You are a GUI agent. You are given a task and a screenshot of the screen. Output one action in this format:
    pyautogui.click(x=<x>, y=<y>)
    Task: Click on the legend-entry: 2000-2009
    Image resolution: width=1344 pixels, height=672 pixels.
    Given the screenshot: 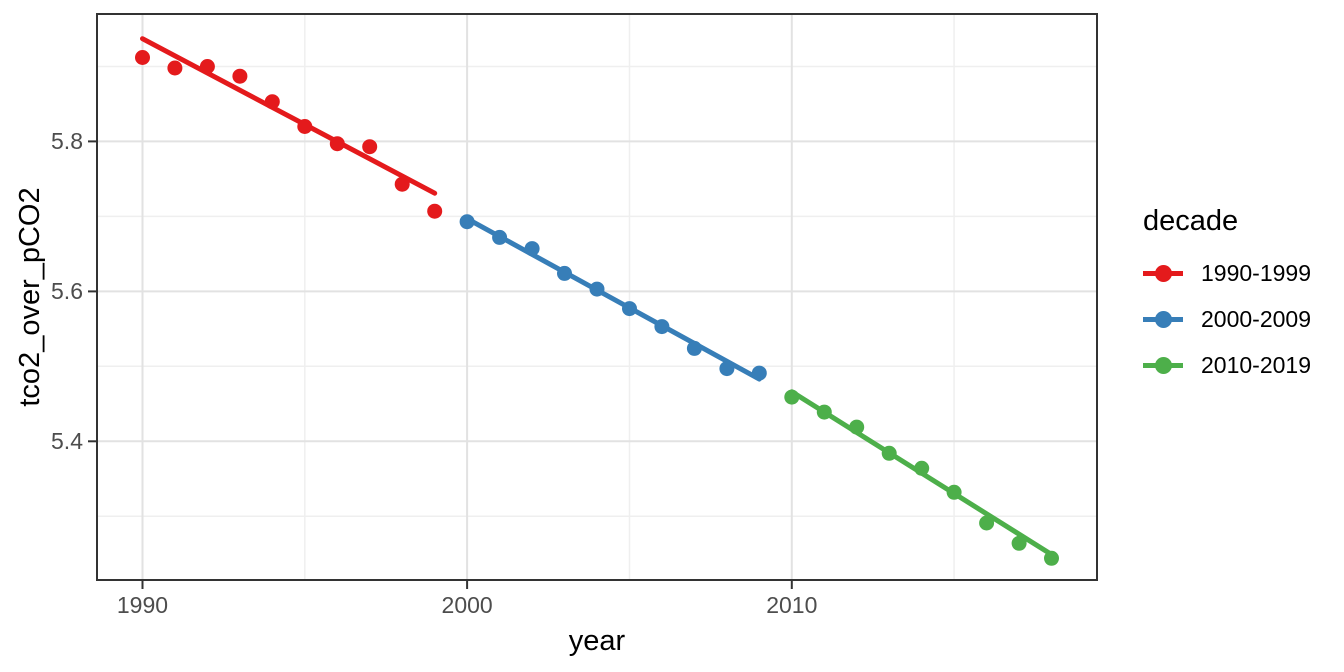 What is the action you would take?
    pyautogui.click(x=1227, y=319)
    